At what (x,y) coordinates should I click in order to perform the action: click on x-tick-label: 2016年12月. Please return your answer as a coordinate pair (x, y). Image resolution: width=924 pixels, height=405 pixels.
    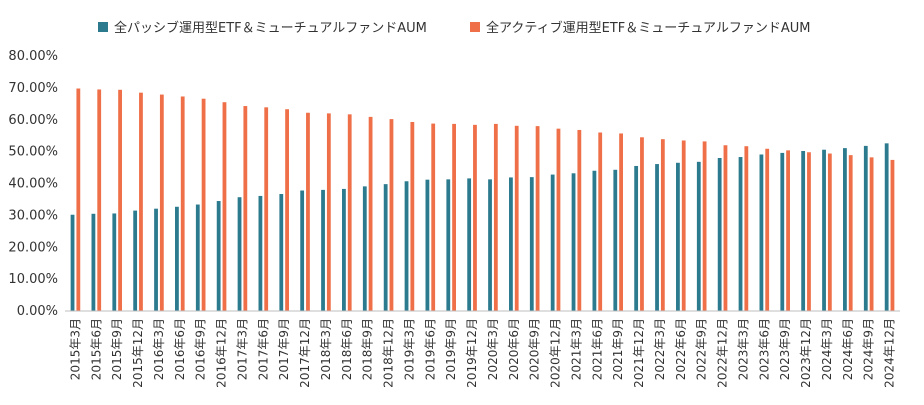
    Looking at the image, I should click on (222, 353).